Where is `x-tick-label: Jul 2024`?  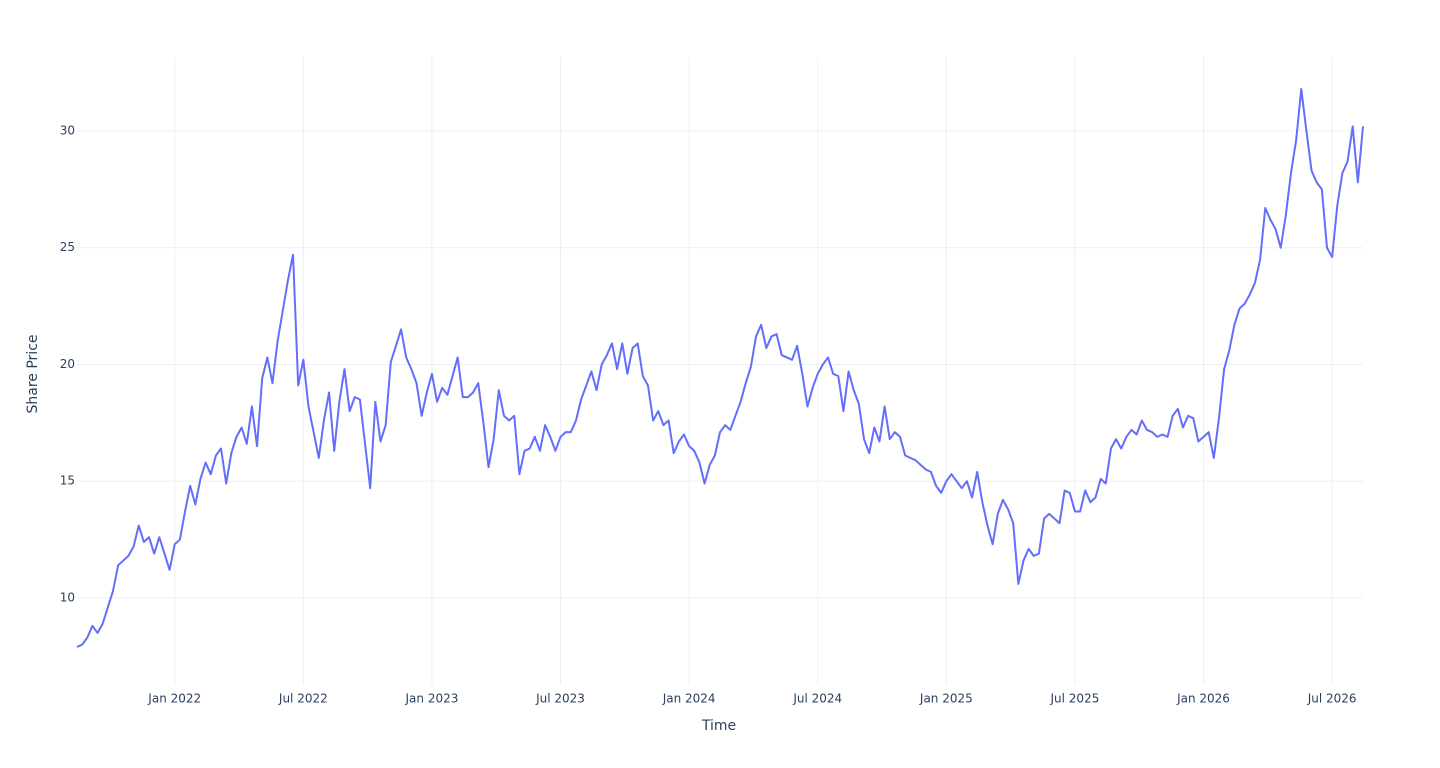 x-tick-label: Jul 2024 is located at coordinates (817, 699).